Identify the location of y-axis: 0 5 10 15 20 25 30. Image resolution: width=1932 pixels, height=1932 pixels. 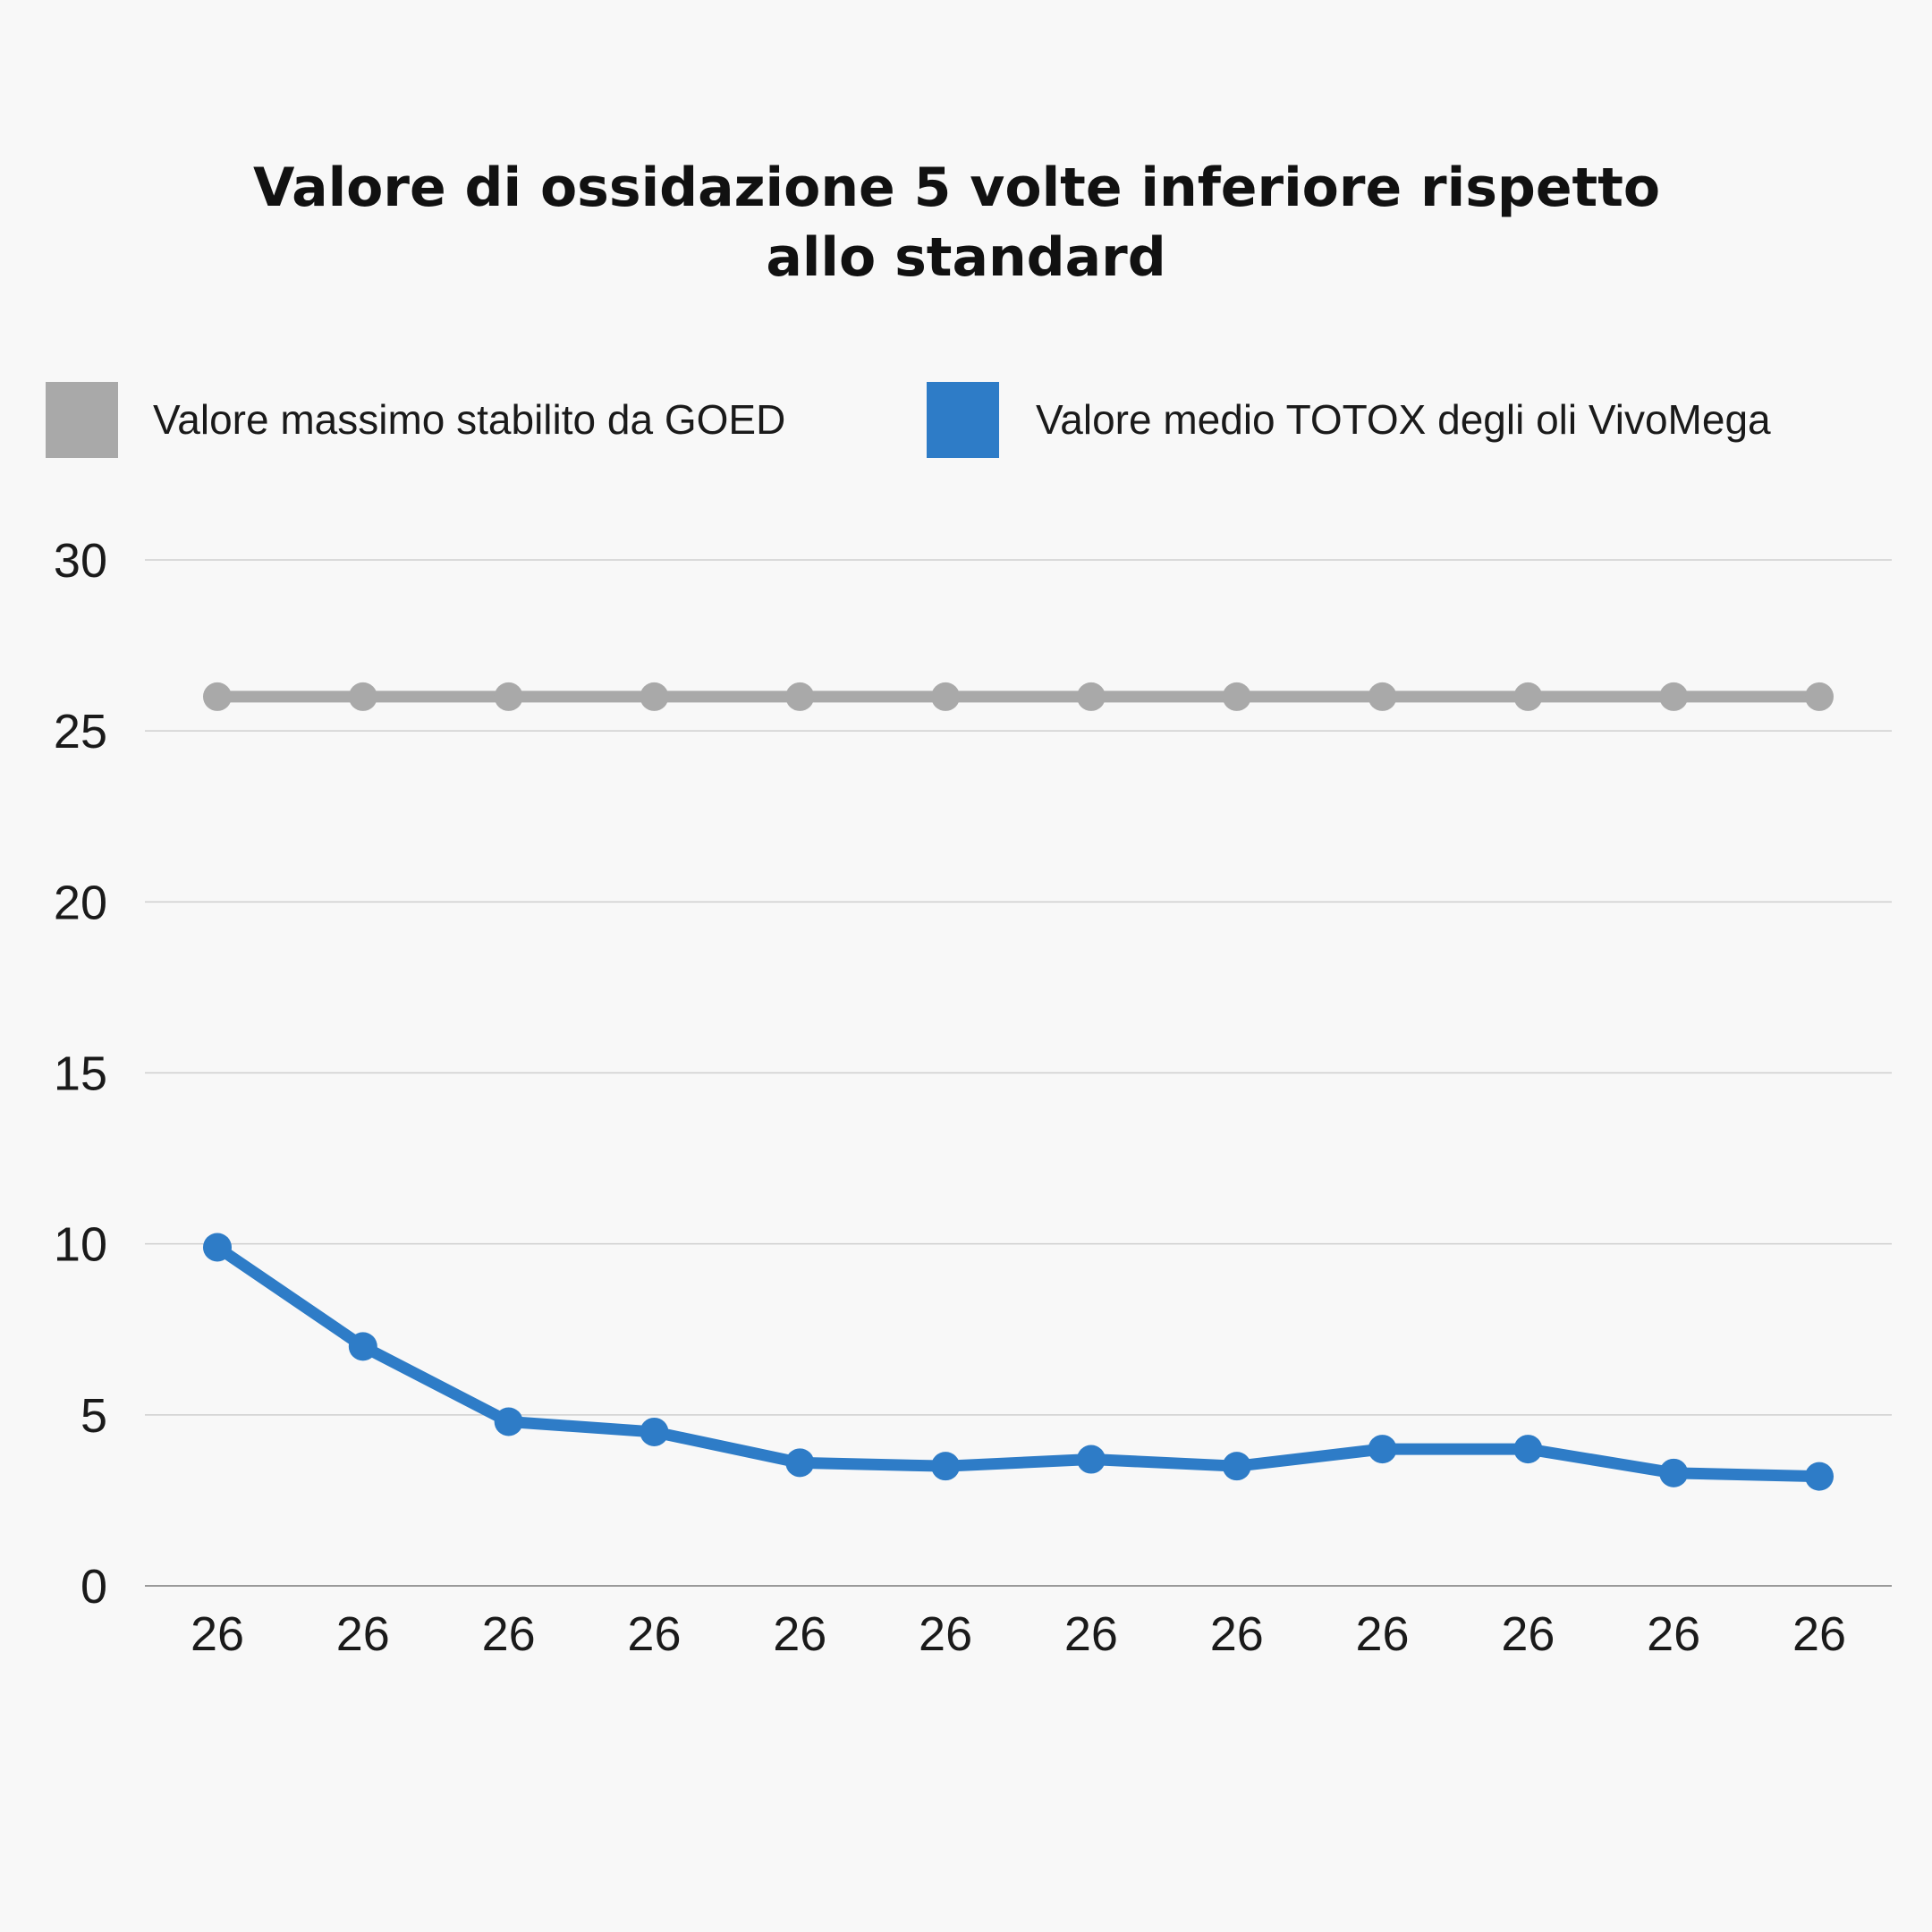
(80, 1074).